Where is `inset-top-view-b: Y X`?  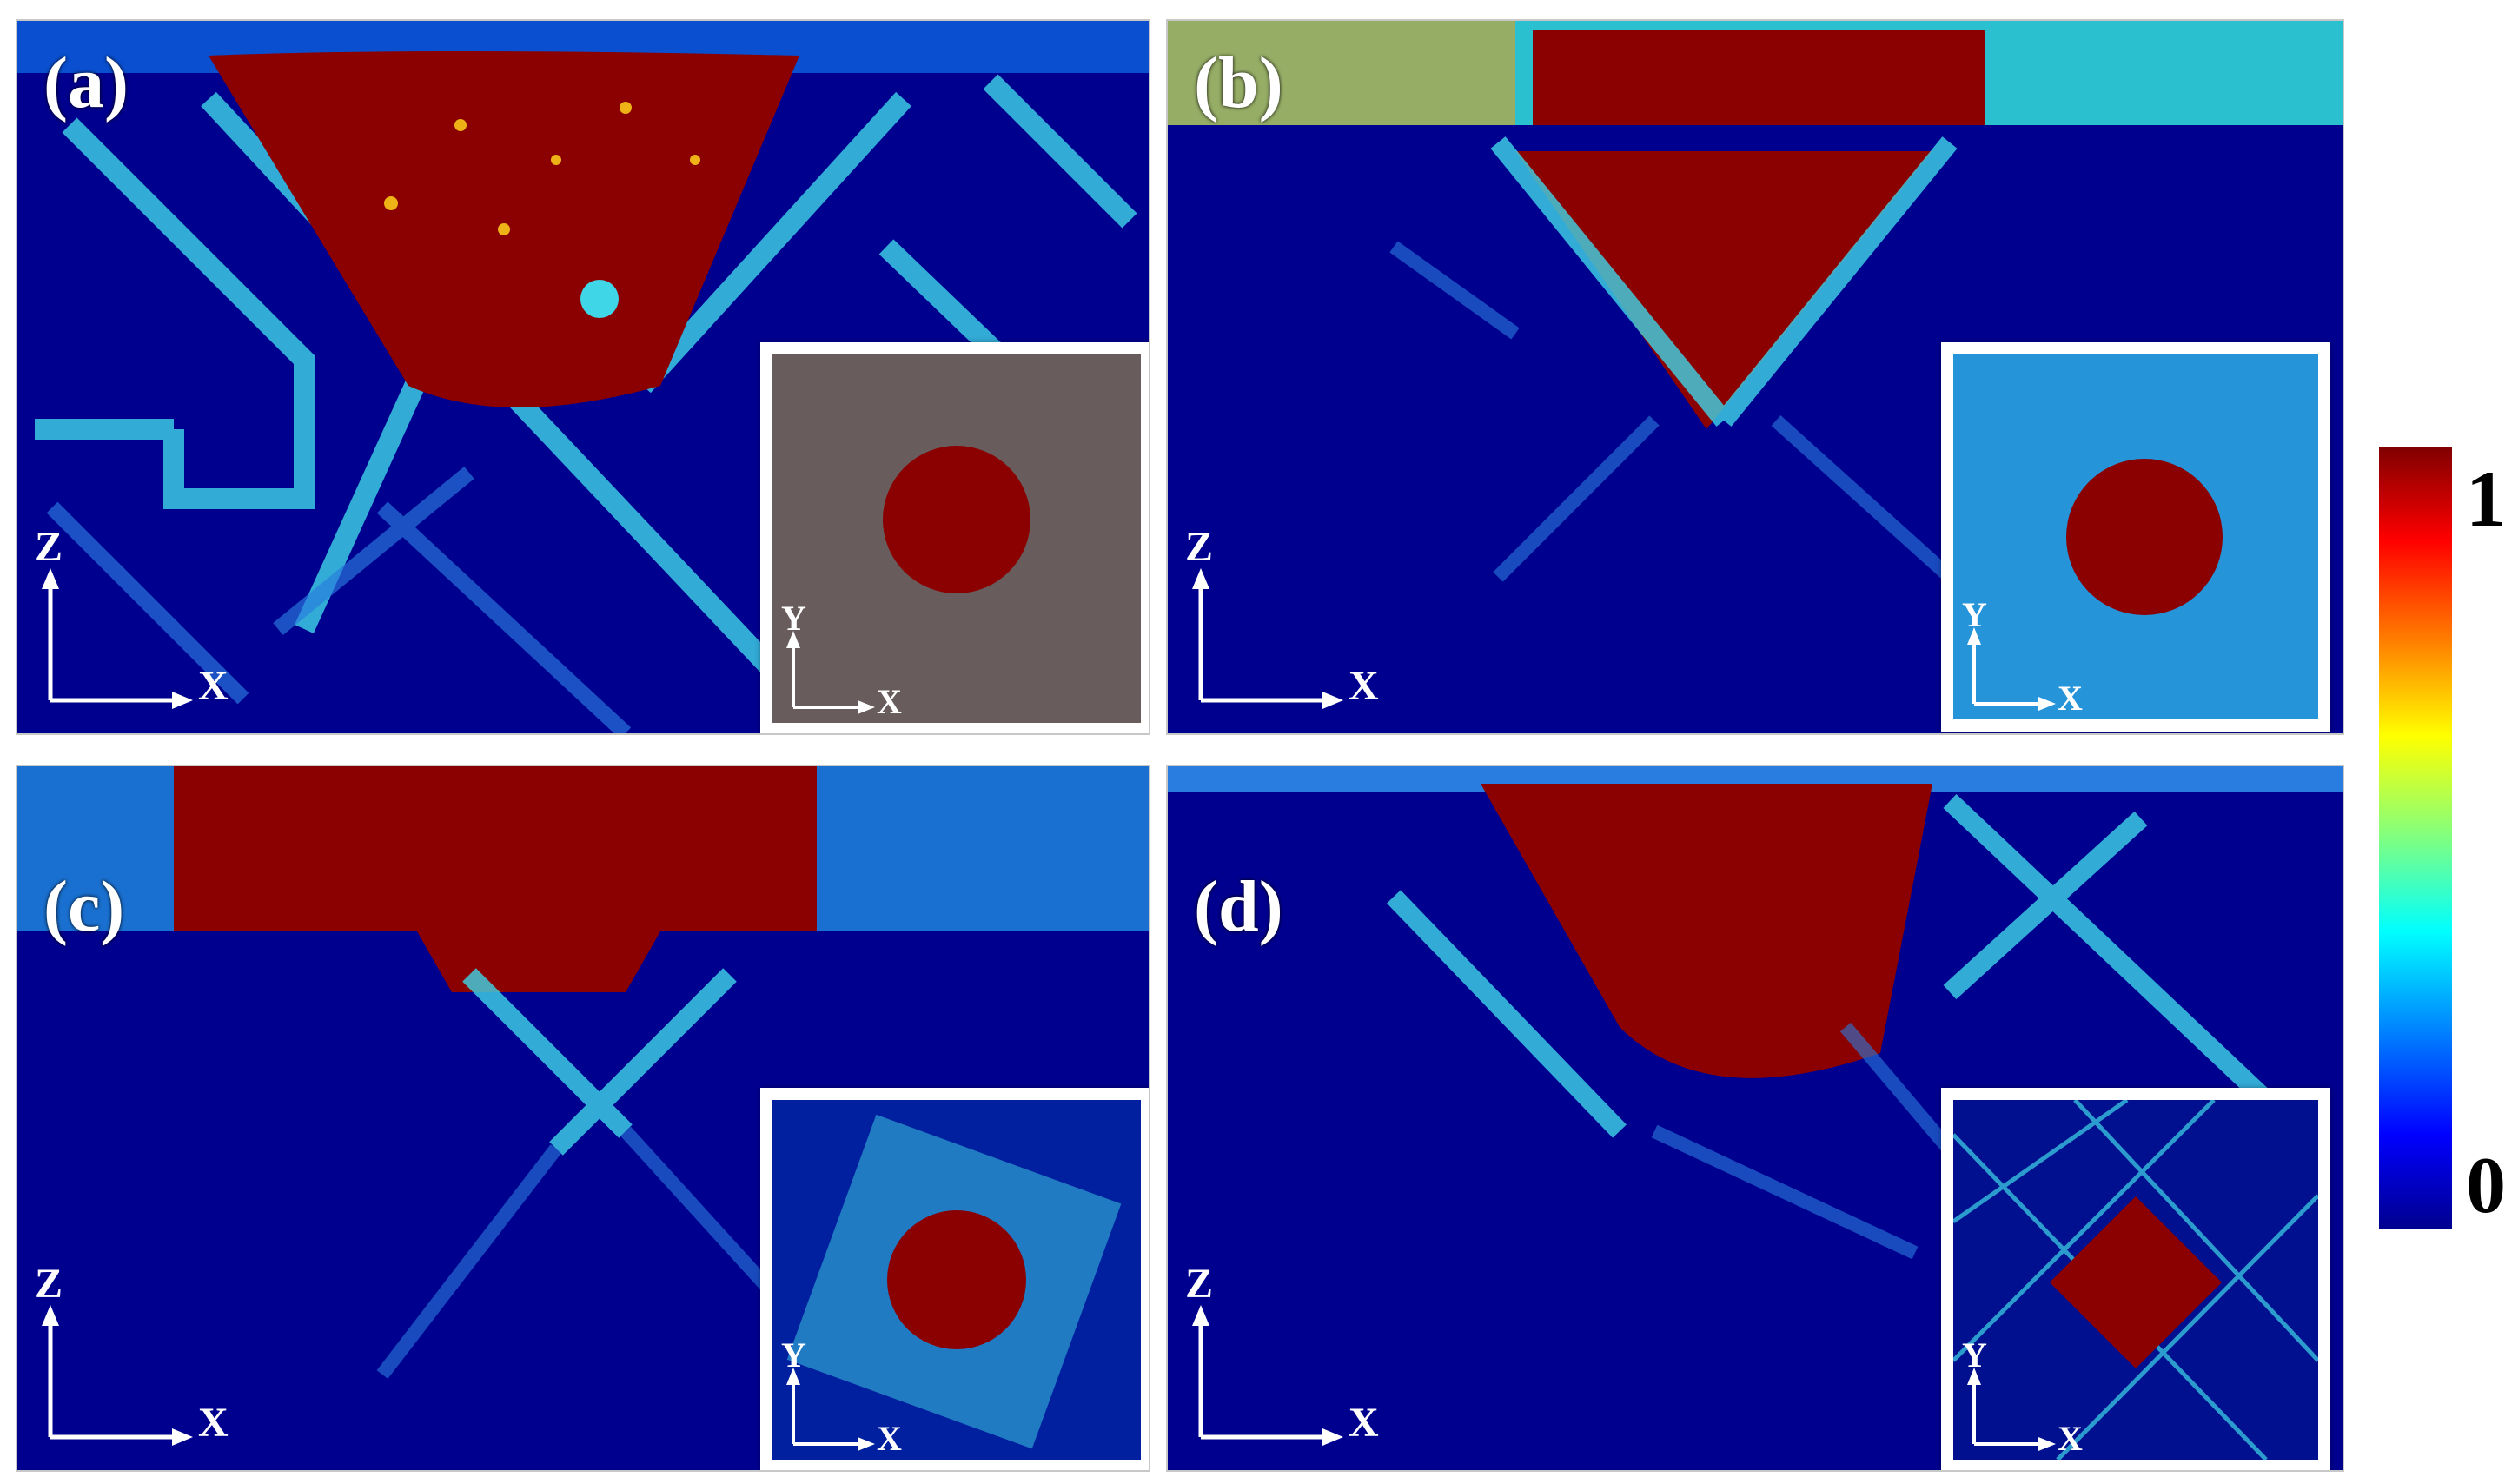
inset-top-view-b: Y X is located at coordinates (2135, 537).